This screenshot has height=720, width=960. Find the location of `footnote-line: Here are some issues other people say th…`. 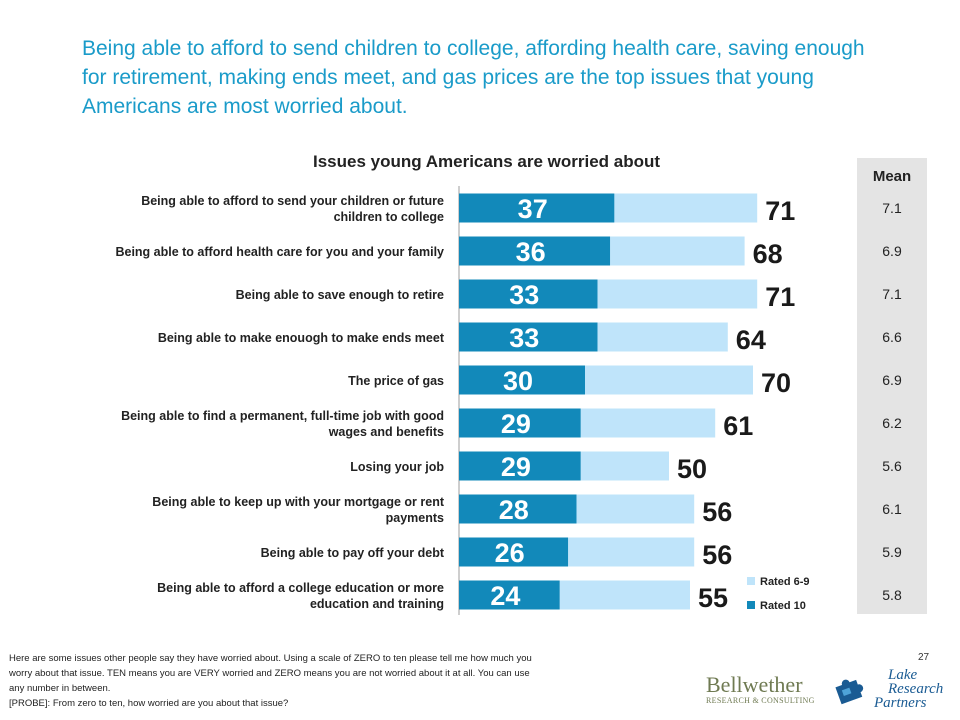

footnote-line: Here are some issues other people say th… is located at coordinates (270, 658).